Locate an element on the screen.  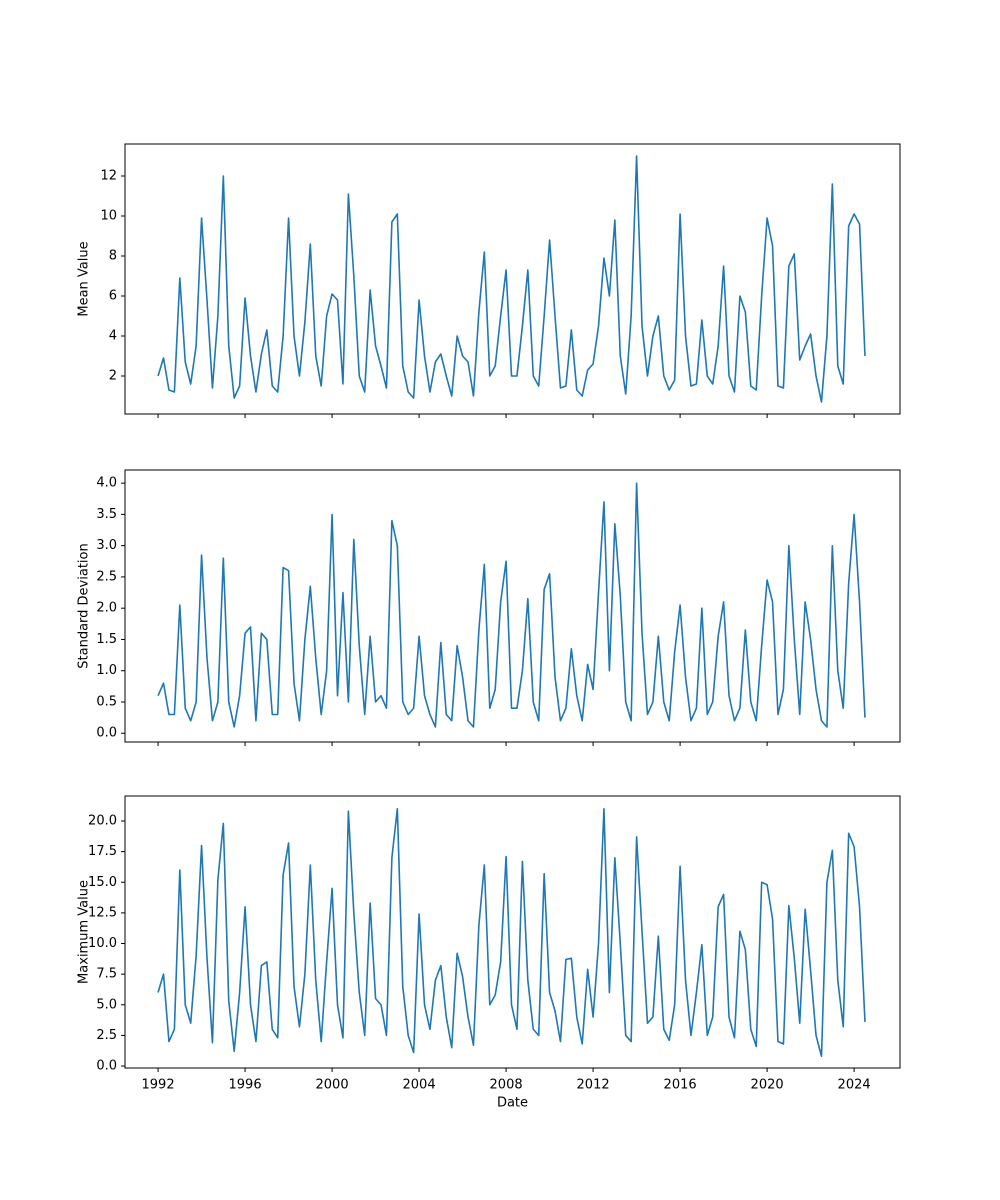
y-tick-label: 3.5 is located at coordinates (106, 514).